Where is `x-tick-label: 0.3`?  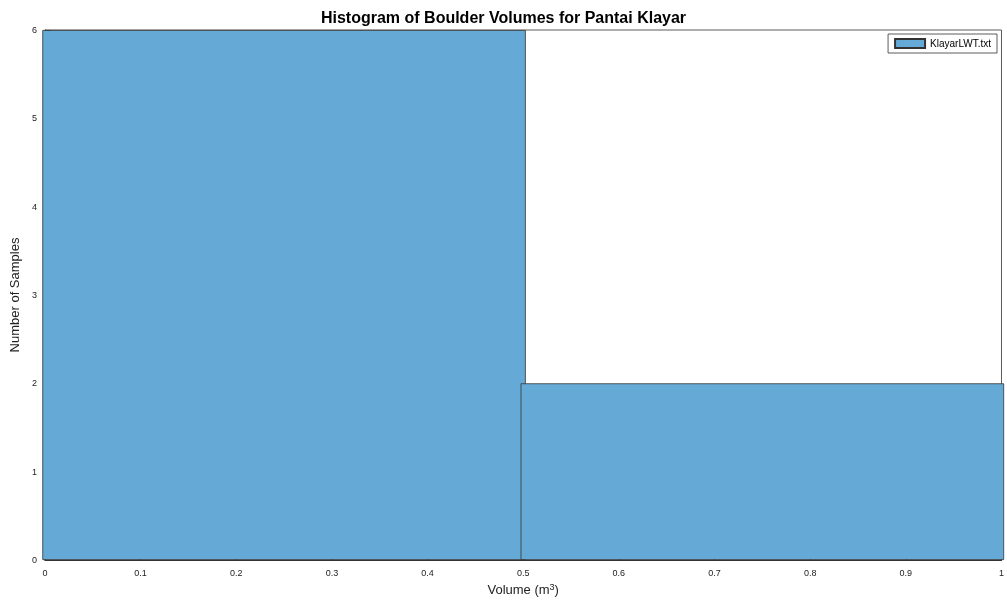 x-tick-label: 0.3 is located at coordinates (332, 572).